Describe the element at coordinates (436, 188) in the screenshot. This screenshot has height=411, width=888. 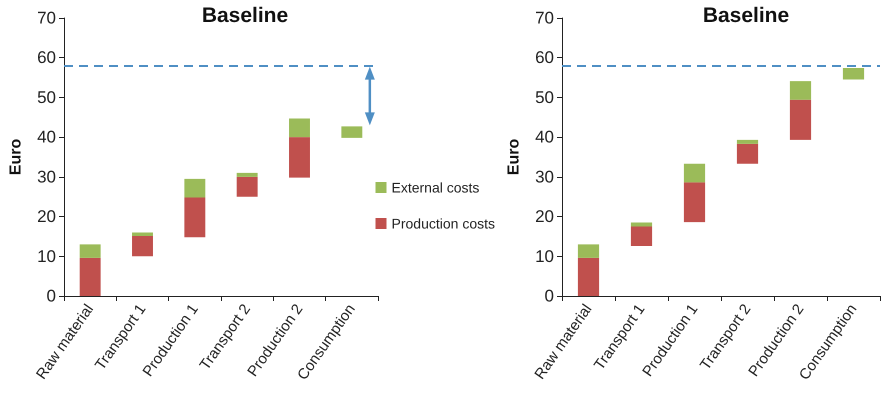
I see `legend-label: External costs` at that location.